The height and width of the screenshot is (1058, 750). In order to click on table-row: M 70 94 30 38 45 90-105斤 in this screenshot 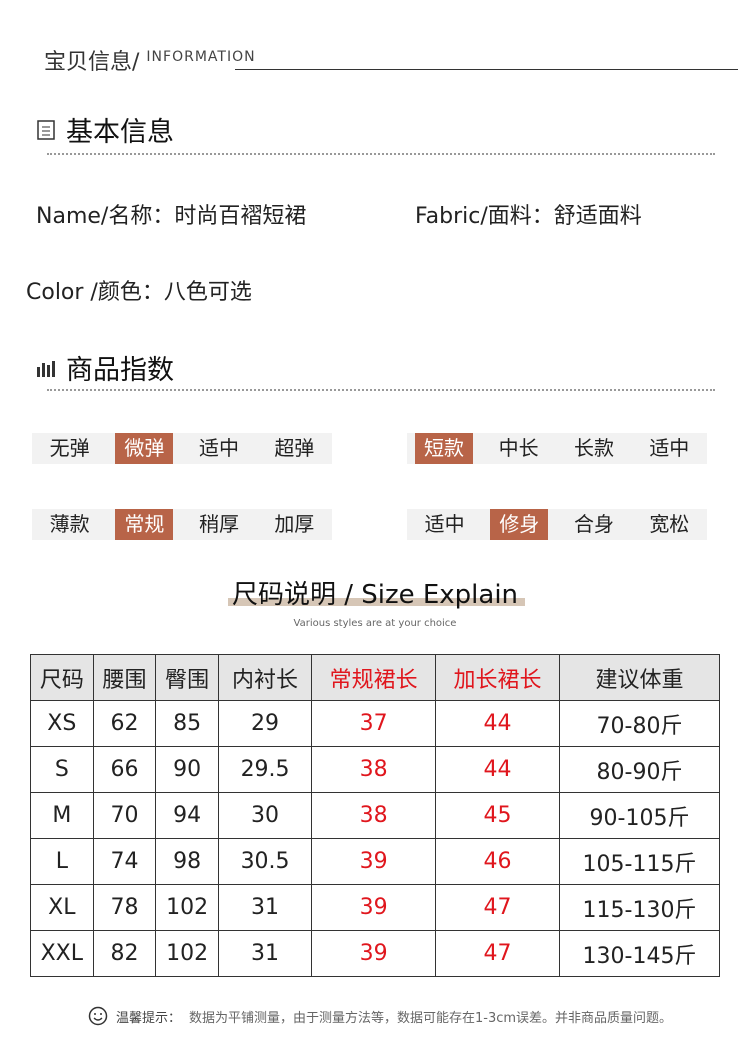, I will do `click(375, 815)`.